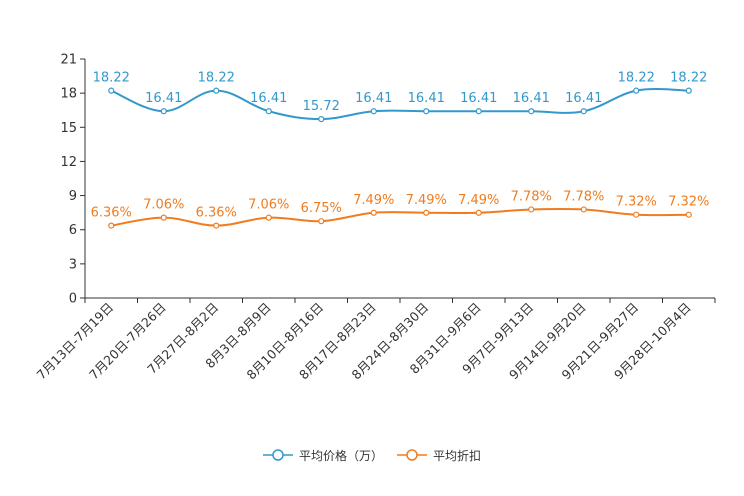 This screenshot has width=744, height=496. Describe the element at coordinates (73, 264) in the screenshot. I see `y-tick-label: 3` at that location.